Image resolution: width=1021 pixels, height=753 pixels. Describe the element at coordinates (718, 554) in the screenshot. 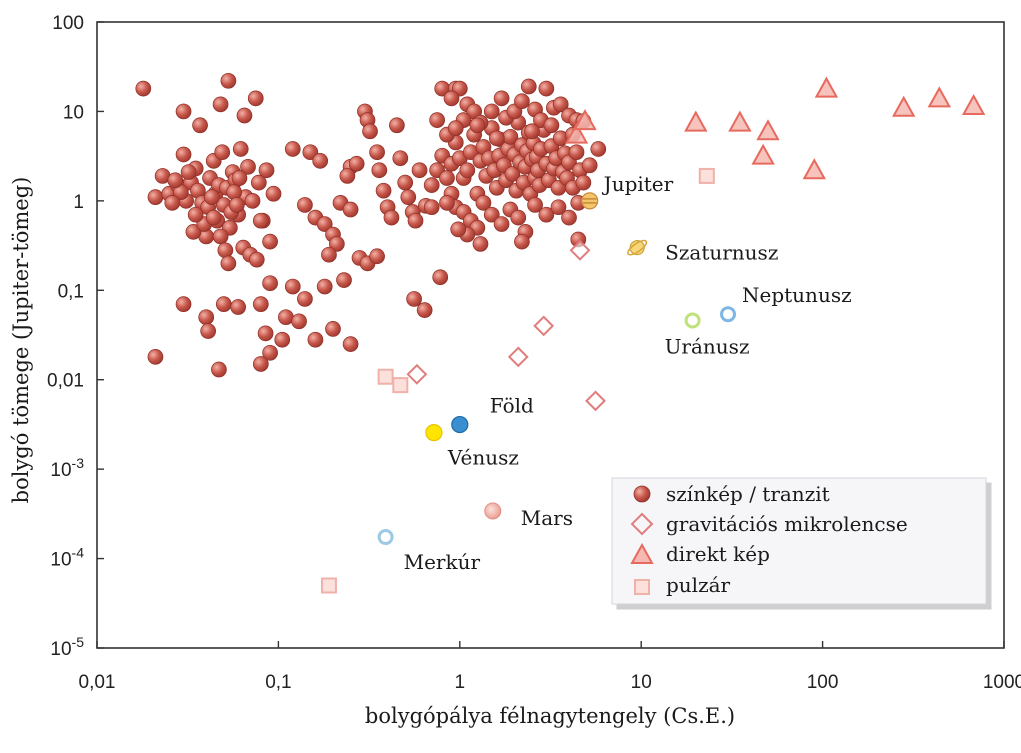

I see `legend-label-direct: direkt kép` at that location.